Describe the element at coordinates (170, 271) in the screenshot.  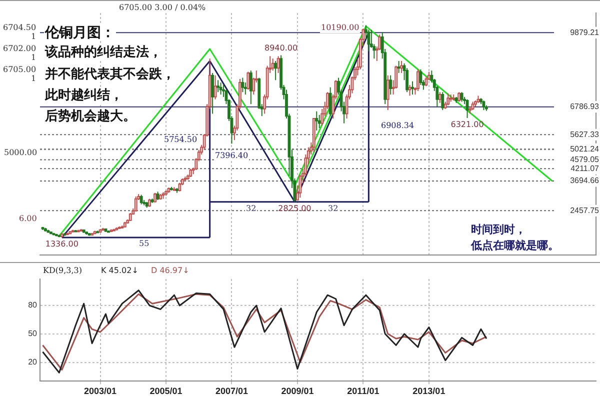
I see `text: D 46.97↓` at that location.